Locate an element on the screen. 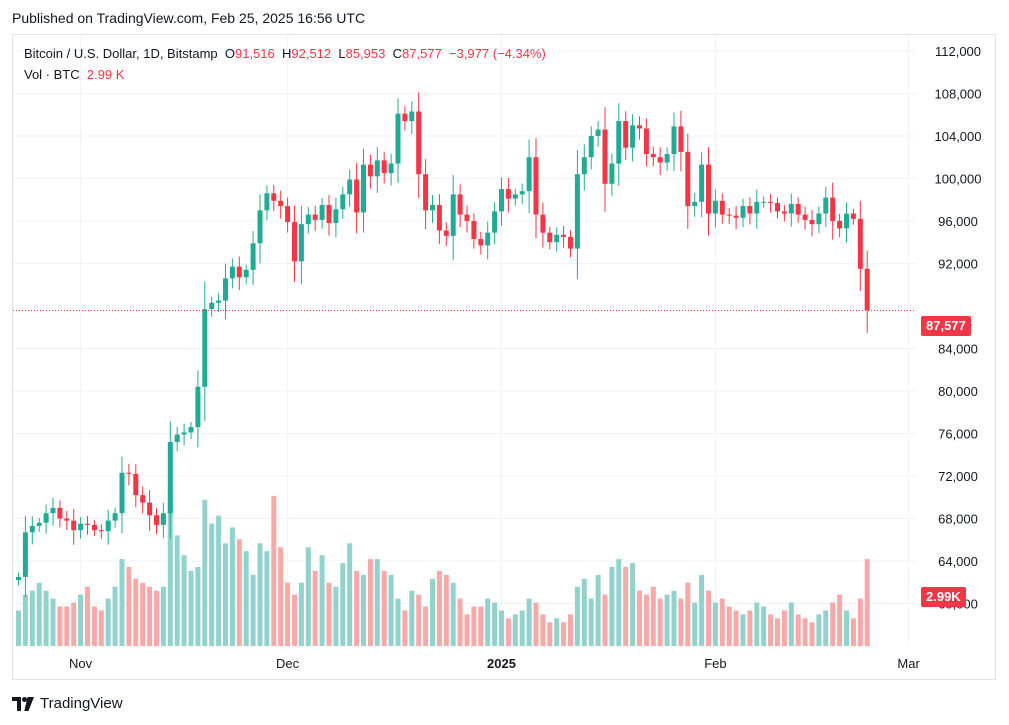 The width and height of the screenshot is (1009, 725). y-tick-label: 112,000 is located at coordinates (958, 51).